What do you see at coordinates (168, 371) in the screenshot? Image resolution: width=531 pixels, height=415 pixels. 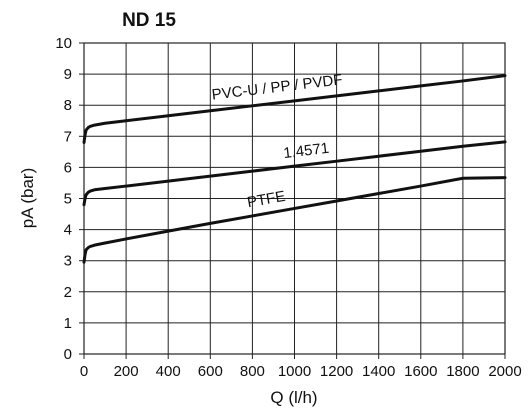 I see `x-tick-label: 400` at bounding box center [168, 371].